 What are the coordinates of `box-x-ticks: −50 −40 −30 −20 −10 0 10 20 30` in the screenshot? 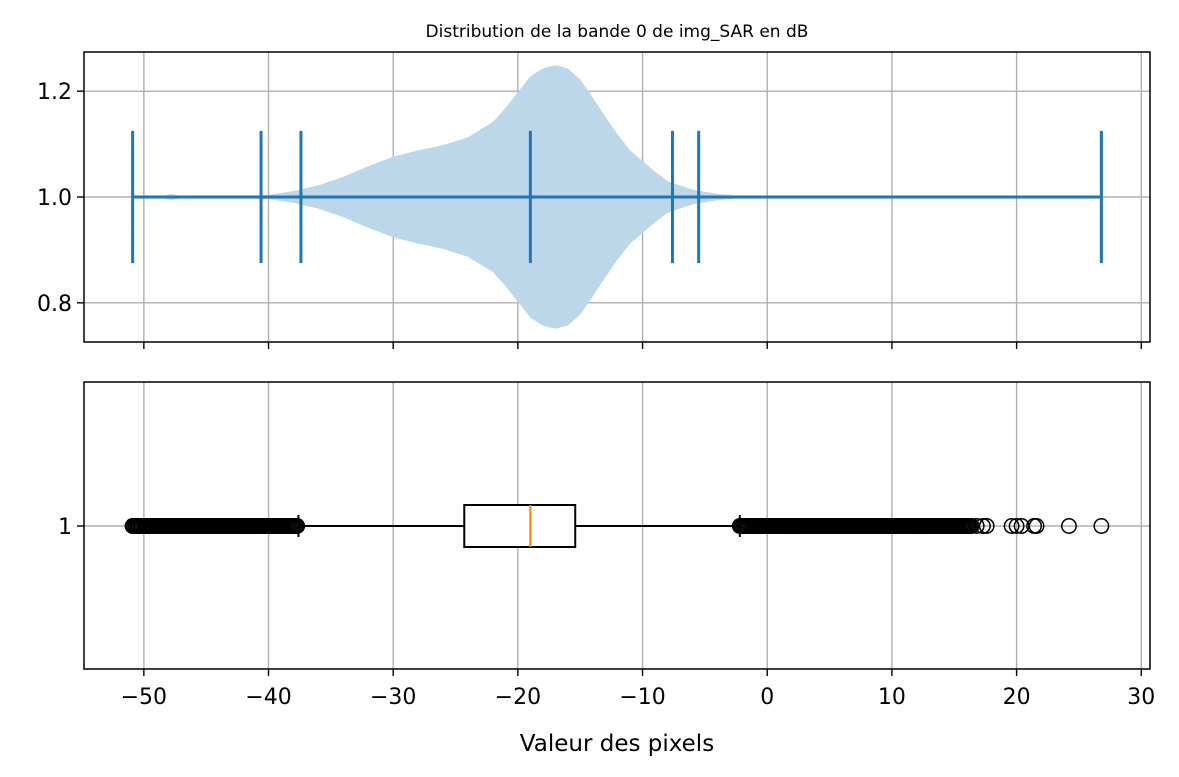 It's located at (638, 689).